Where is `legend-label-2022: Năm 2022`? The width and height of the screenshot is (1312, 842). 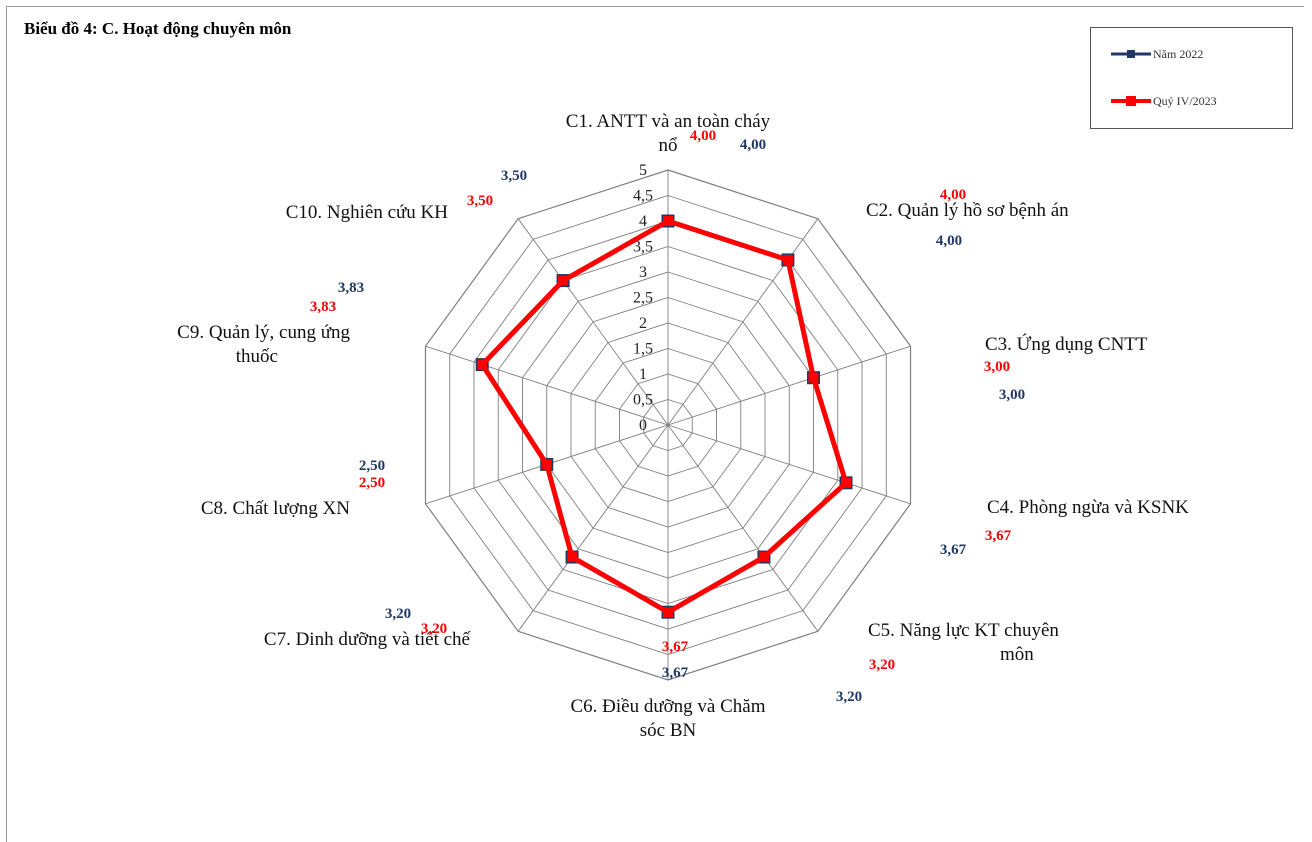 legend-label-2022: Năm 2022 is located at coordinates (1178, 53).